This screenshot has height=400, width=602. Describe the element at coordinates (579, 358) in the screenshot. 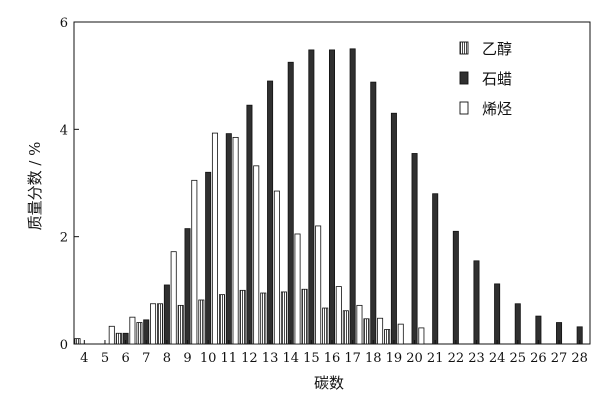

I see `x-tick-label: 28` at that location.